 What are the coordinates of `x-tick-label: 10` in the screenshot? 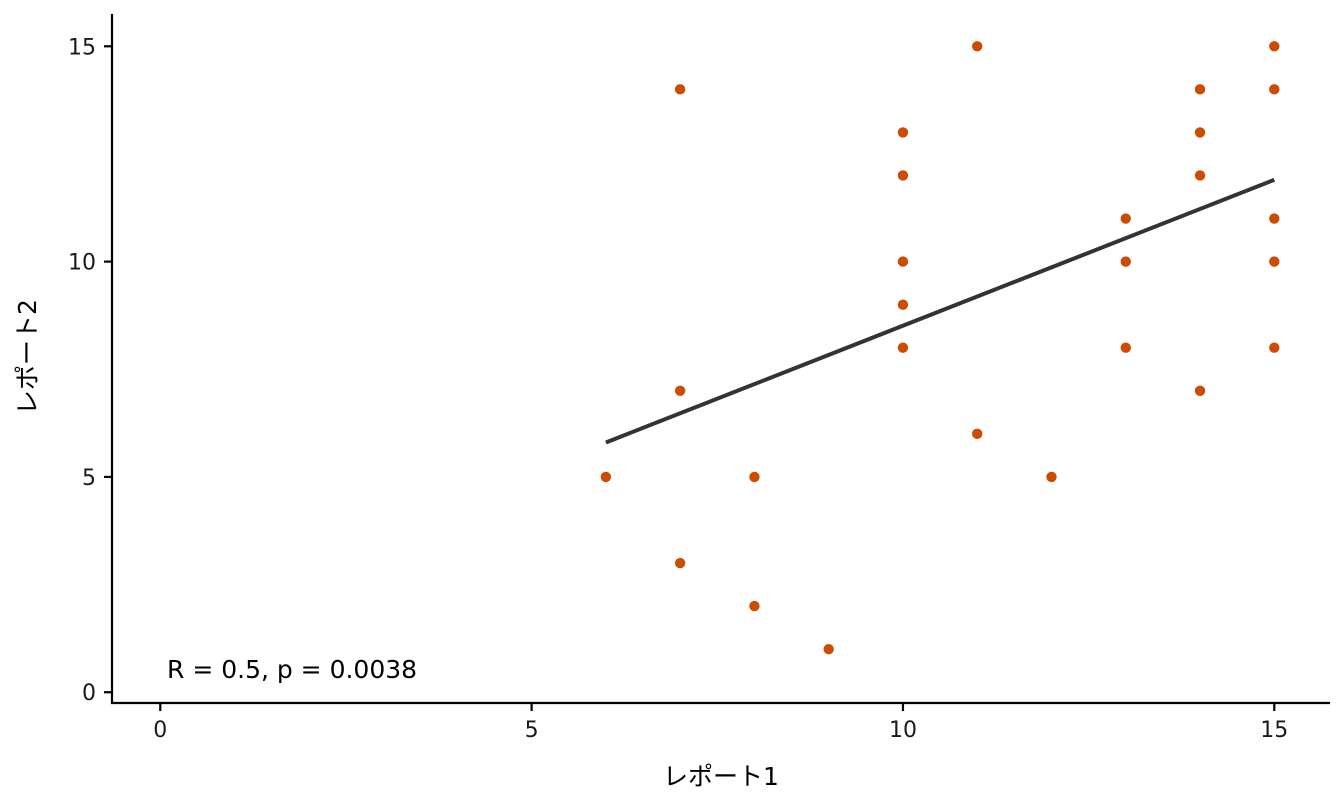 It's located at (903, 730).